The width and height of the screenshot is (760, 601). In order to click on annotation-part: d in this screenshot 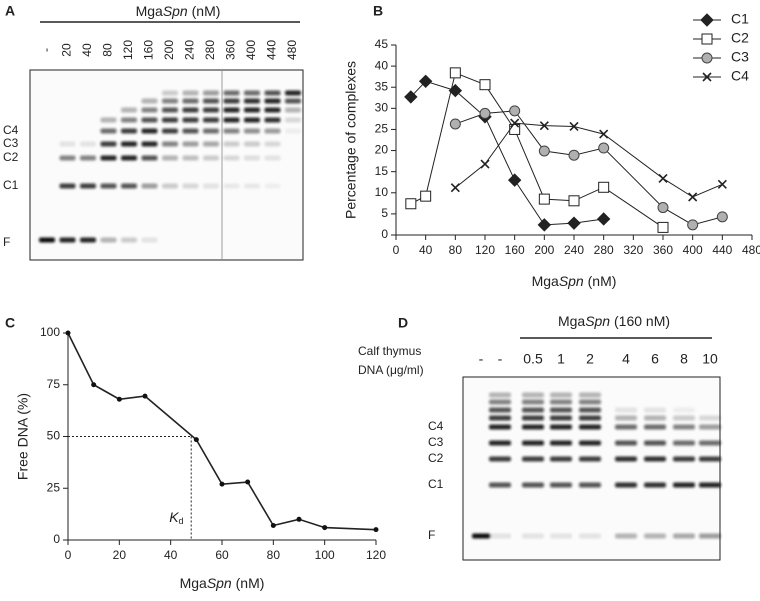, I will do `click(181, 521)`.